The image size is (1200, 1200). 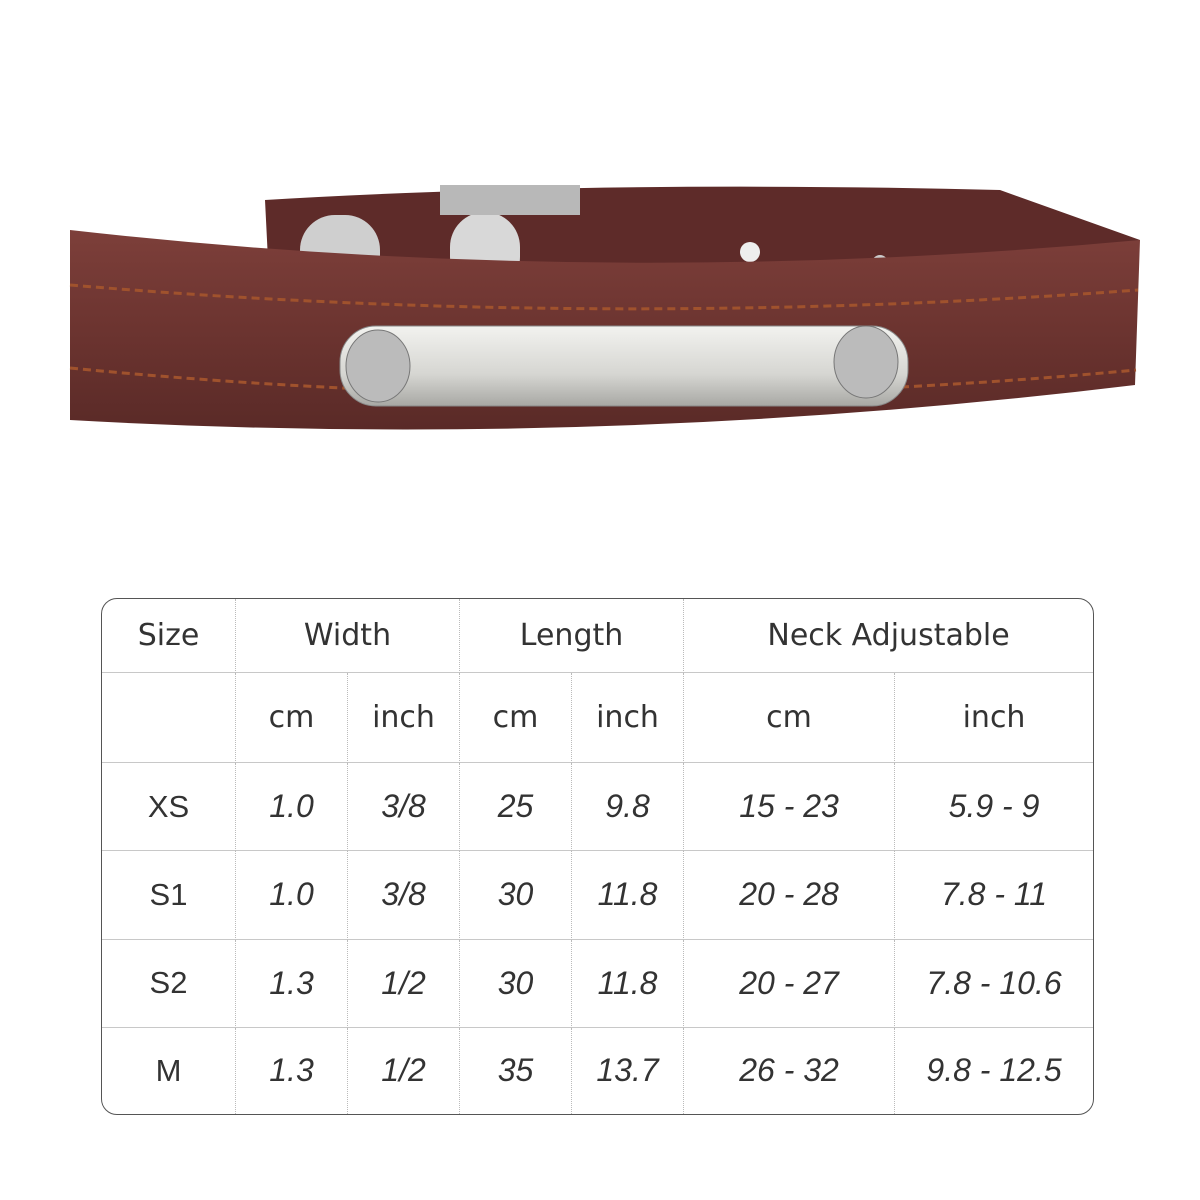 What do you see at coordinates (378, 366) in the screenshot?
I see `rivet-left` at bounding box center [378, 366].